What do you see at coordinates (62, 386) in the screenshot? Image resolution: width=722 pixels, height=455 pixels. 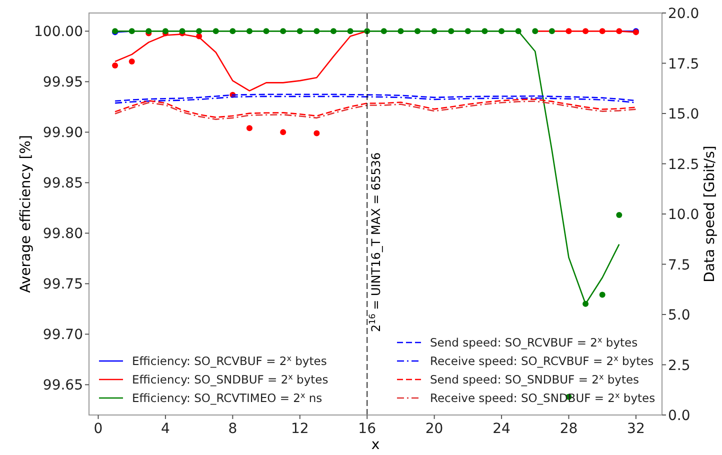 I see `y-tick-label: 99.65` at bounding box center [62, 386].